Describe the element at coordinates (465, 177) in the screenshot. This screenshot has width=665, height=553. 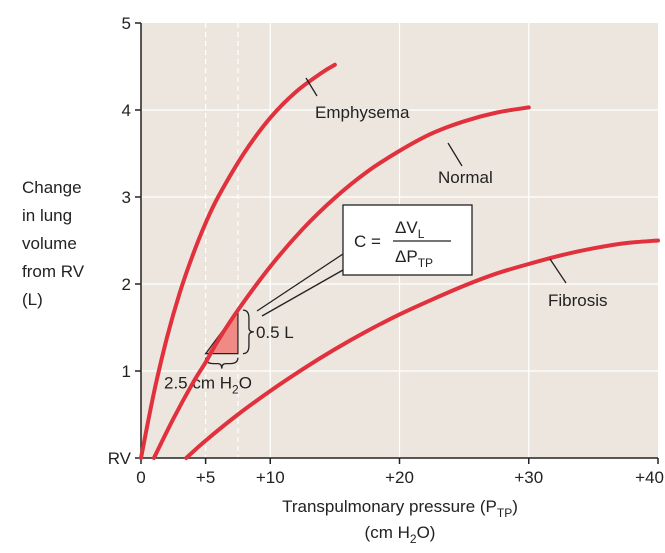
I see `curve-label-normal: Normal` at that location.